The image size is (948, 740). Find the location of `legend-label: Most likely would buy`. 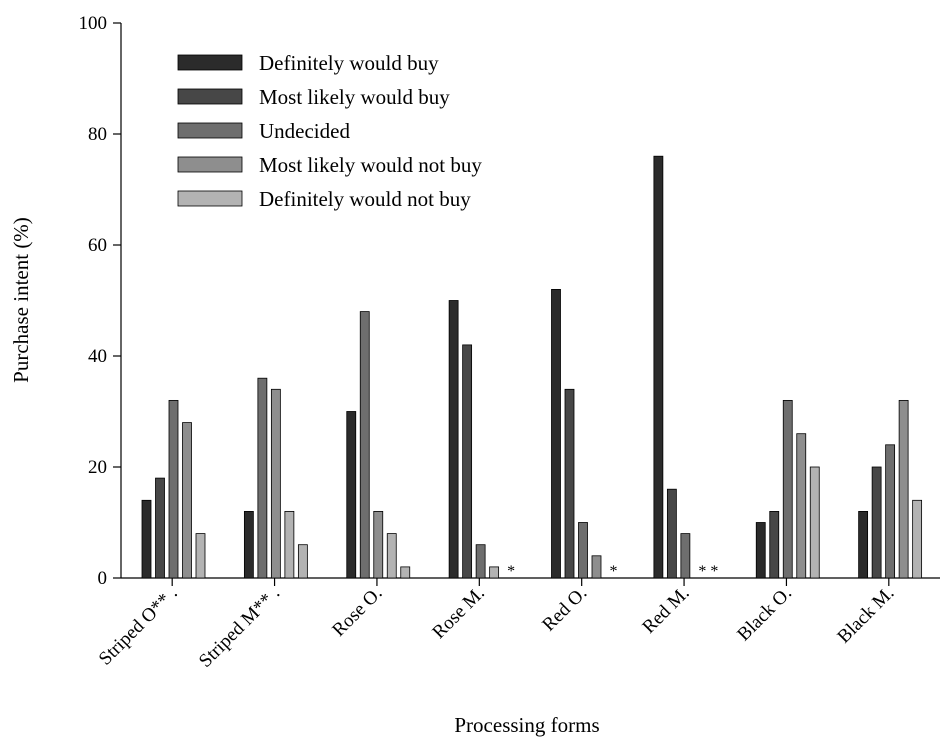

legend-label: Most likely would buy is located at coordinates (354, 97).